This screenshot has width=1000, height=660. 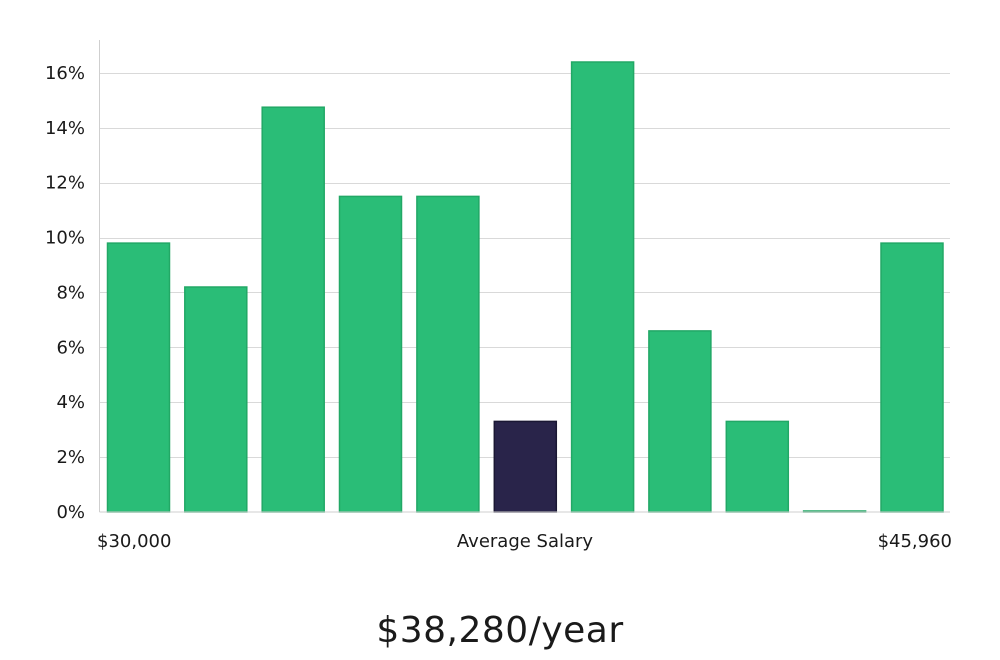 What do you see at coordinates (525, 541) in the screenshot?
I see `x-axis-title: Average Salary` at bounding box center [525, 541].